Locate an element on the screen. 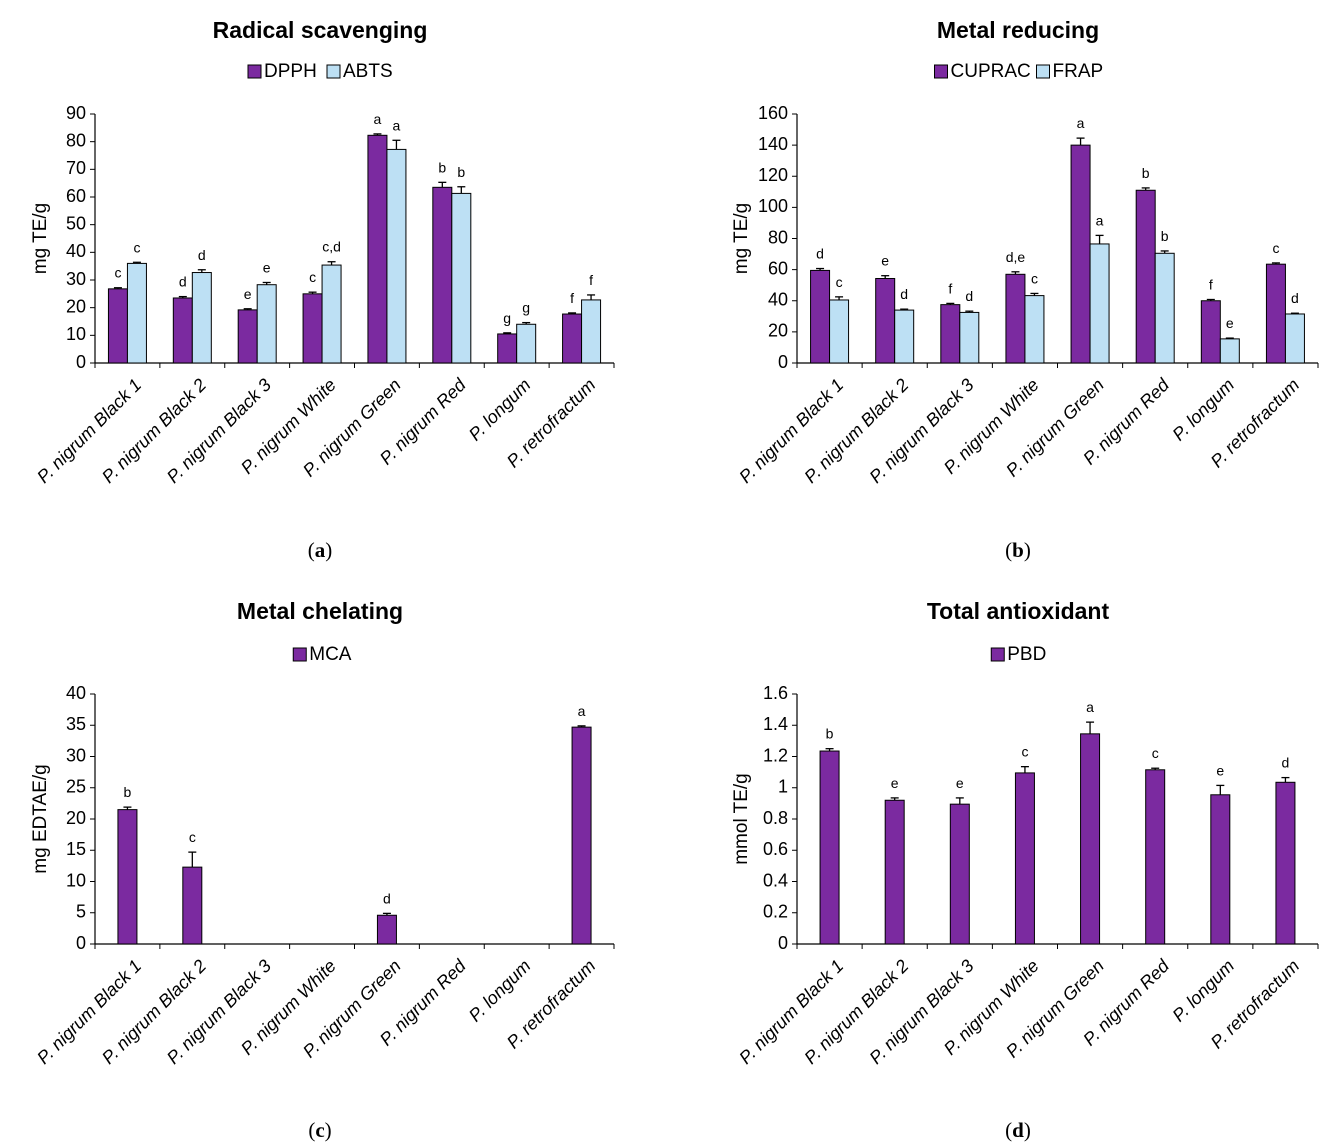 This screenshot has width=1322, height=1147. y-tick-label: 10 is located at coordinates (76, 334).